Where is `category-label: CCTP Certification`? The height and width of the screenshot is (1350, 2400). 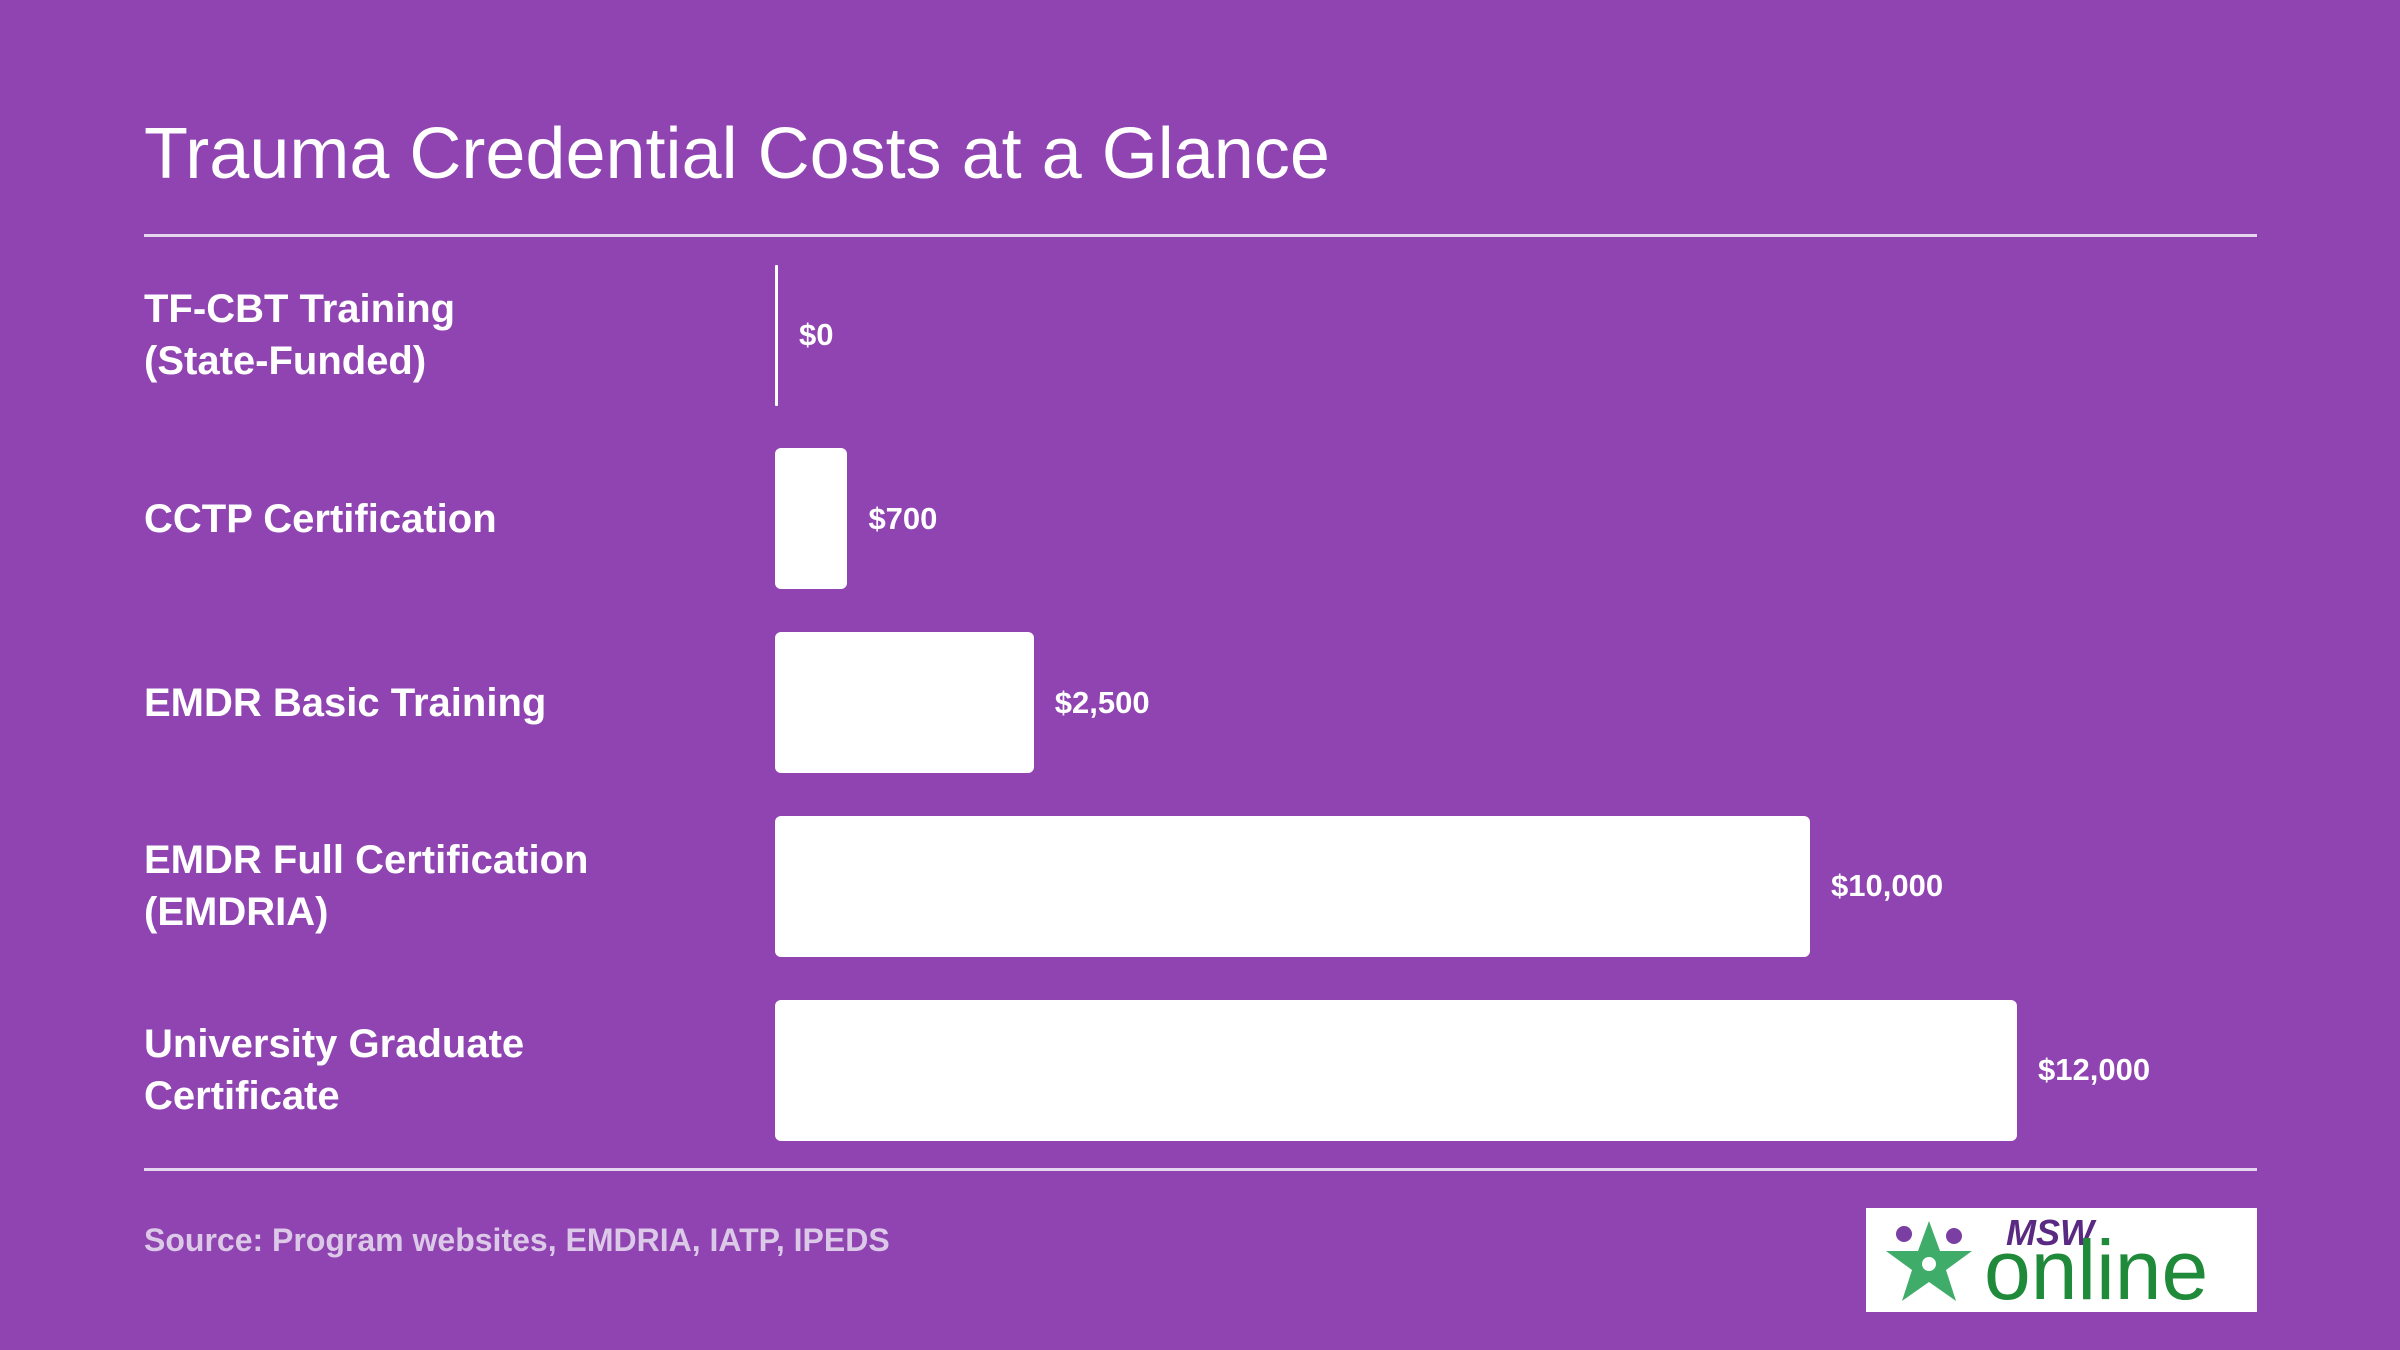
category-label: CCTP Certification is located at coordinates (320, 518).